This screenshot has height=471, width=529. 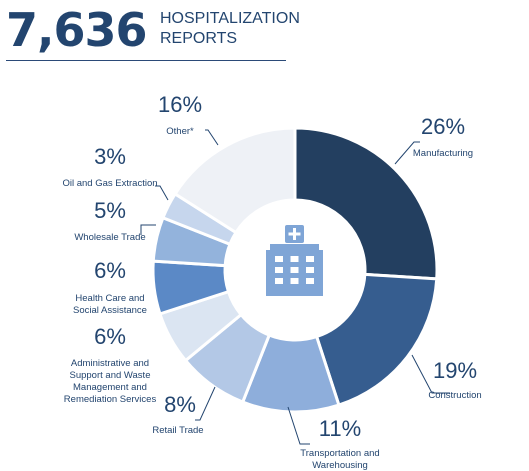 I want to click on slice-percent-6: 5%, so click(x=110, y=210).